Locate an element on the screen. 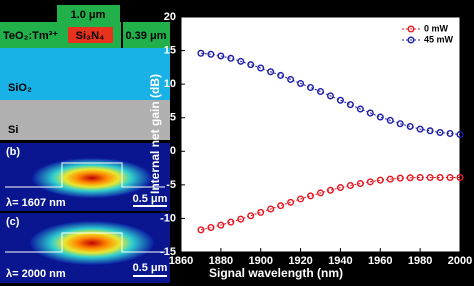  x-tick-label: 1980 is located at coordinates (420, 261).